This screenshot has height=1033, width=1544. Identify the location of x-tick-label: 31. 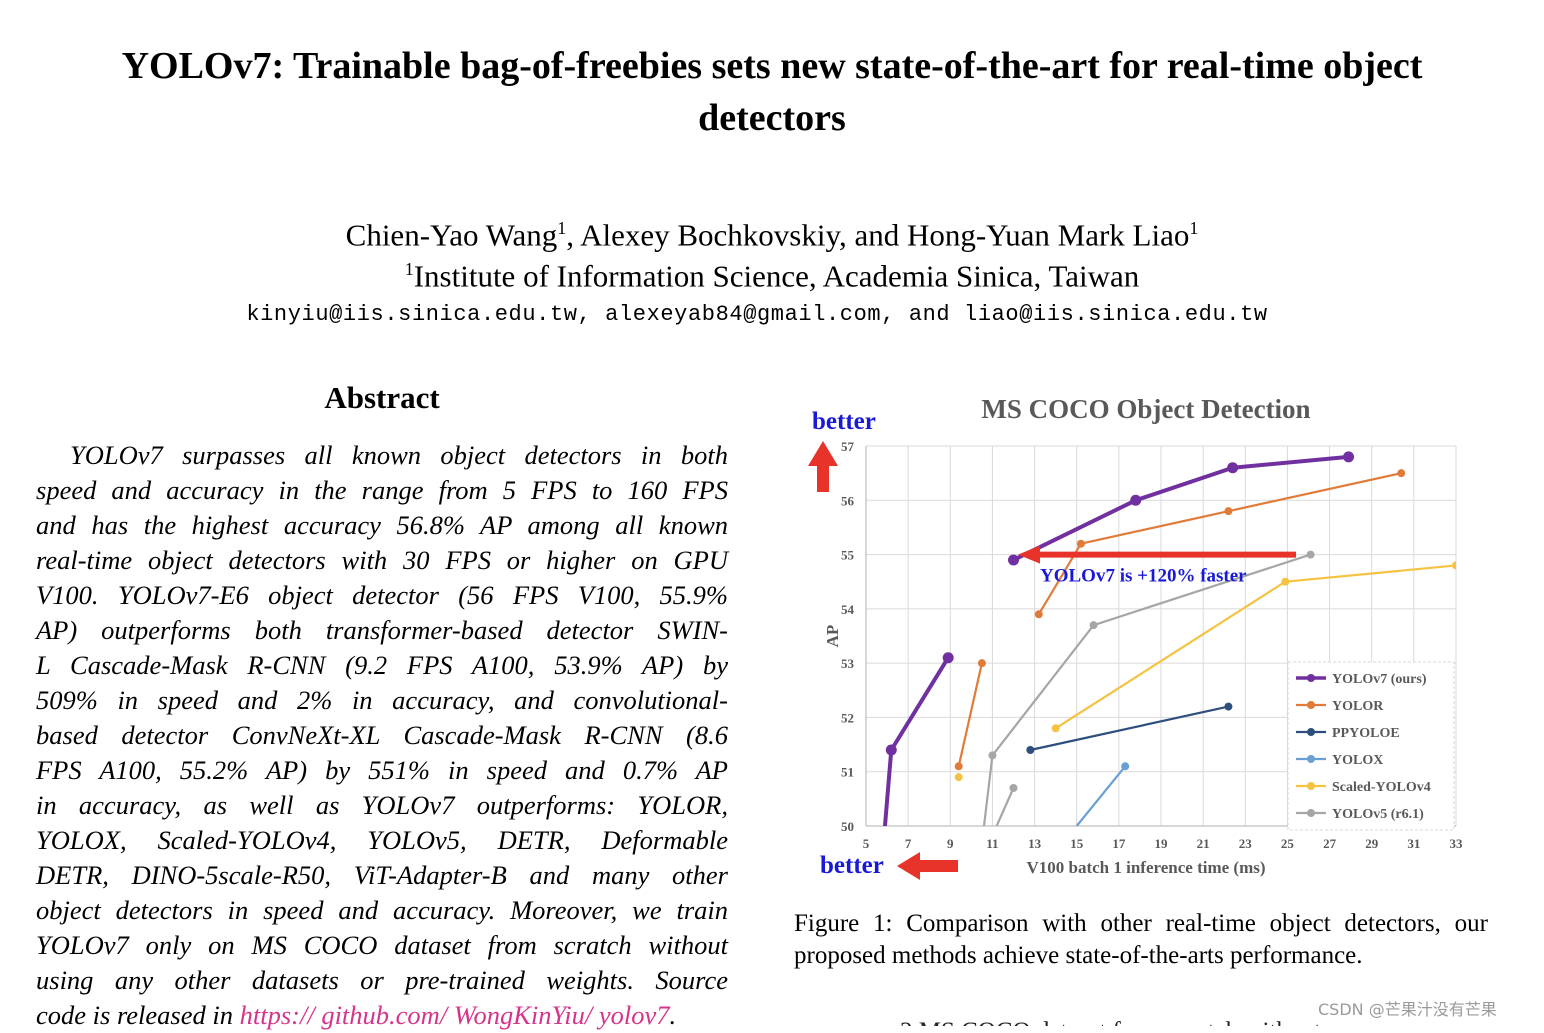
(1413, 843).